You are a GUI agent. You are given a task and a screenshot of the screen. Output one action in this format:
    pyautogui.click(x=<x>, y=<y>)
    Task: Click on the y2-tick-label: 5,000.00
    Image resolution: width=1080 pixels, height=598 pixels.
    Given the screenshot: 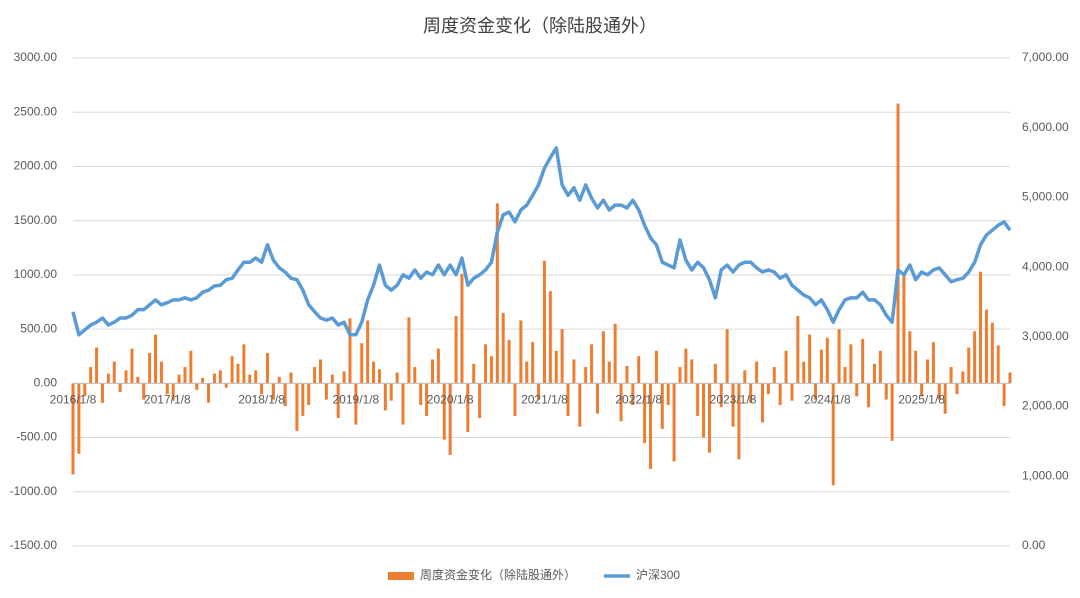 What is the action you would take?
    pyautogui.click(x=1045, y=197)
    